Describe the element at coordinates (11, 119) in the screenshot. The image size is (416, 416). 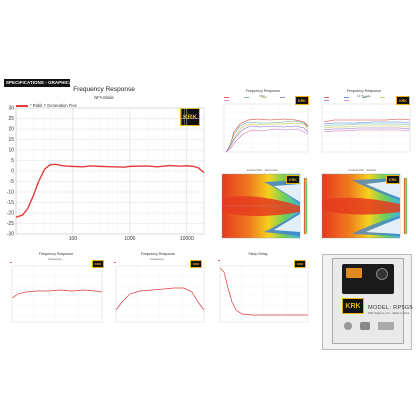
I see `y-tick-label: 25` at that location.